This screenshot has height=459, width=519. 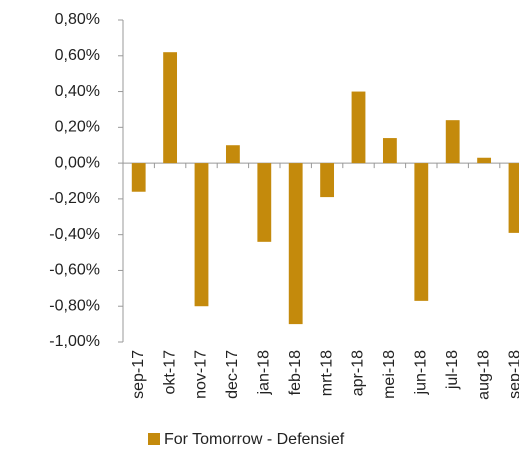 I want to click on legend-swatch, so click(x=154, y=439).